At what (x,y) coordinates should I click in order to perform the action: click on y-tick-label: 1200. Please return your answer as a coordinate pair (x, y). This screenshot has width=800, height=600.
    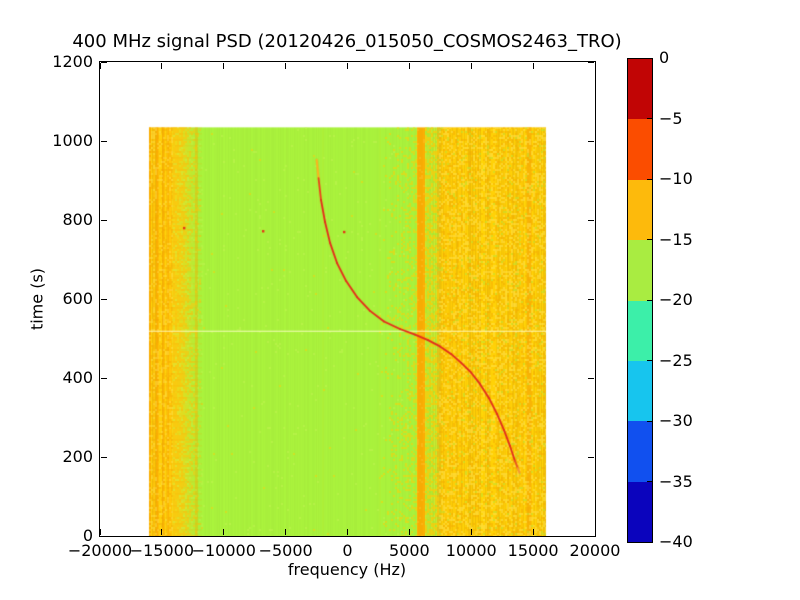
    Looking at the image, I should click on (72, 61).